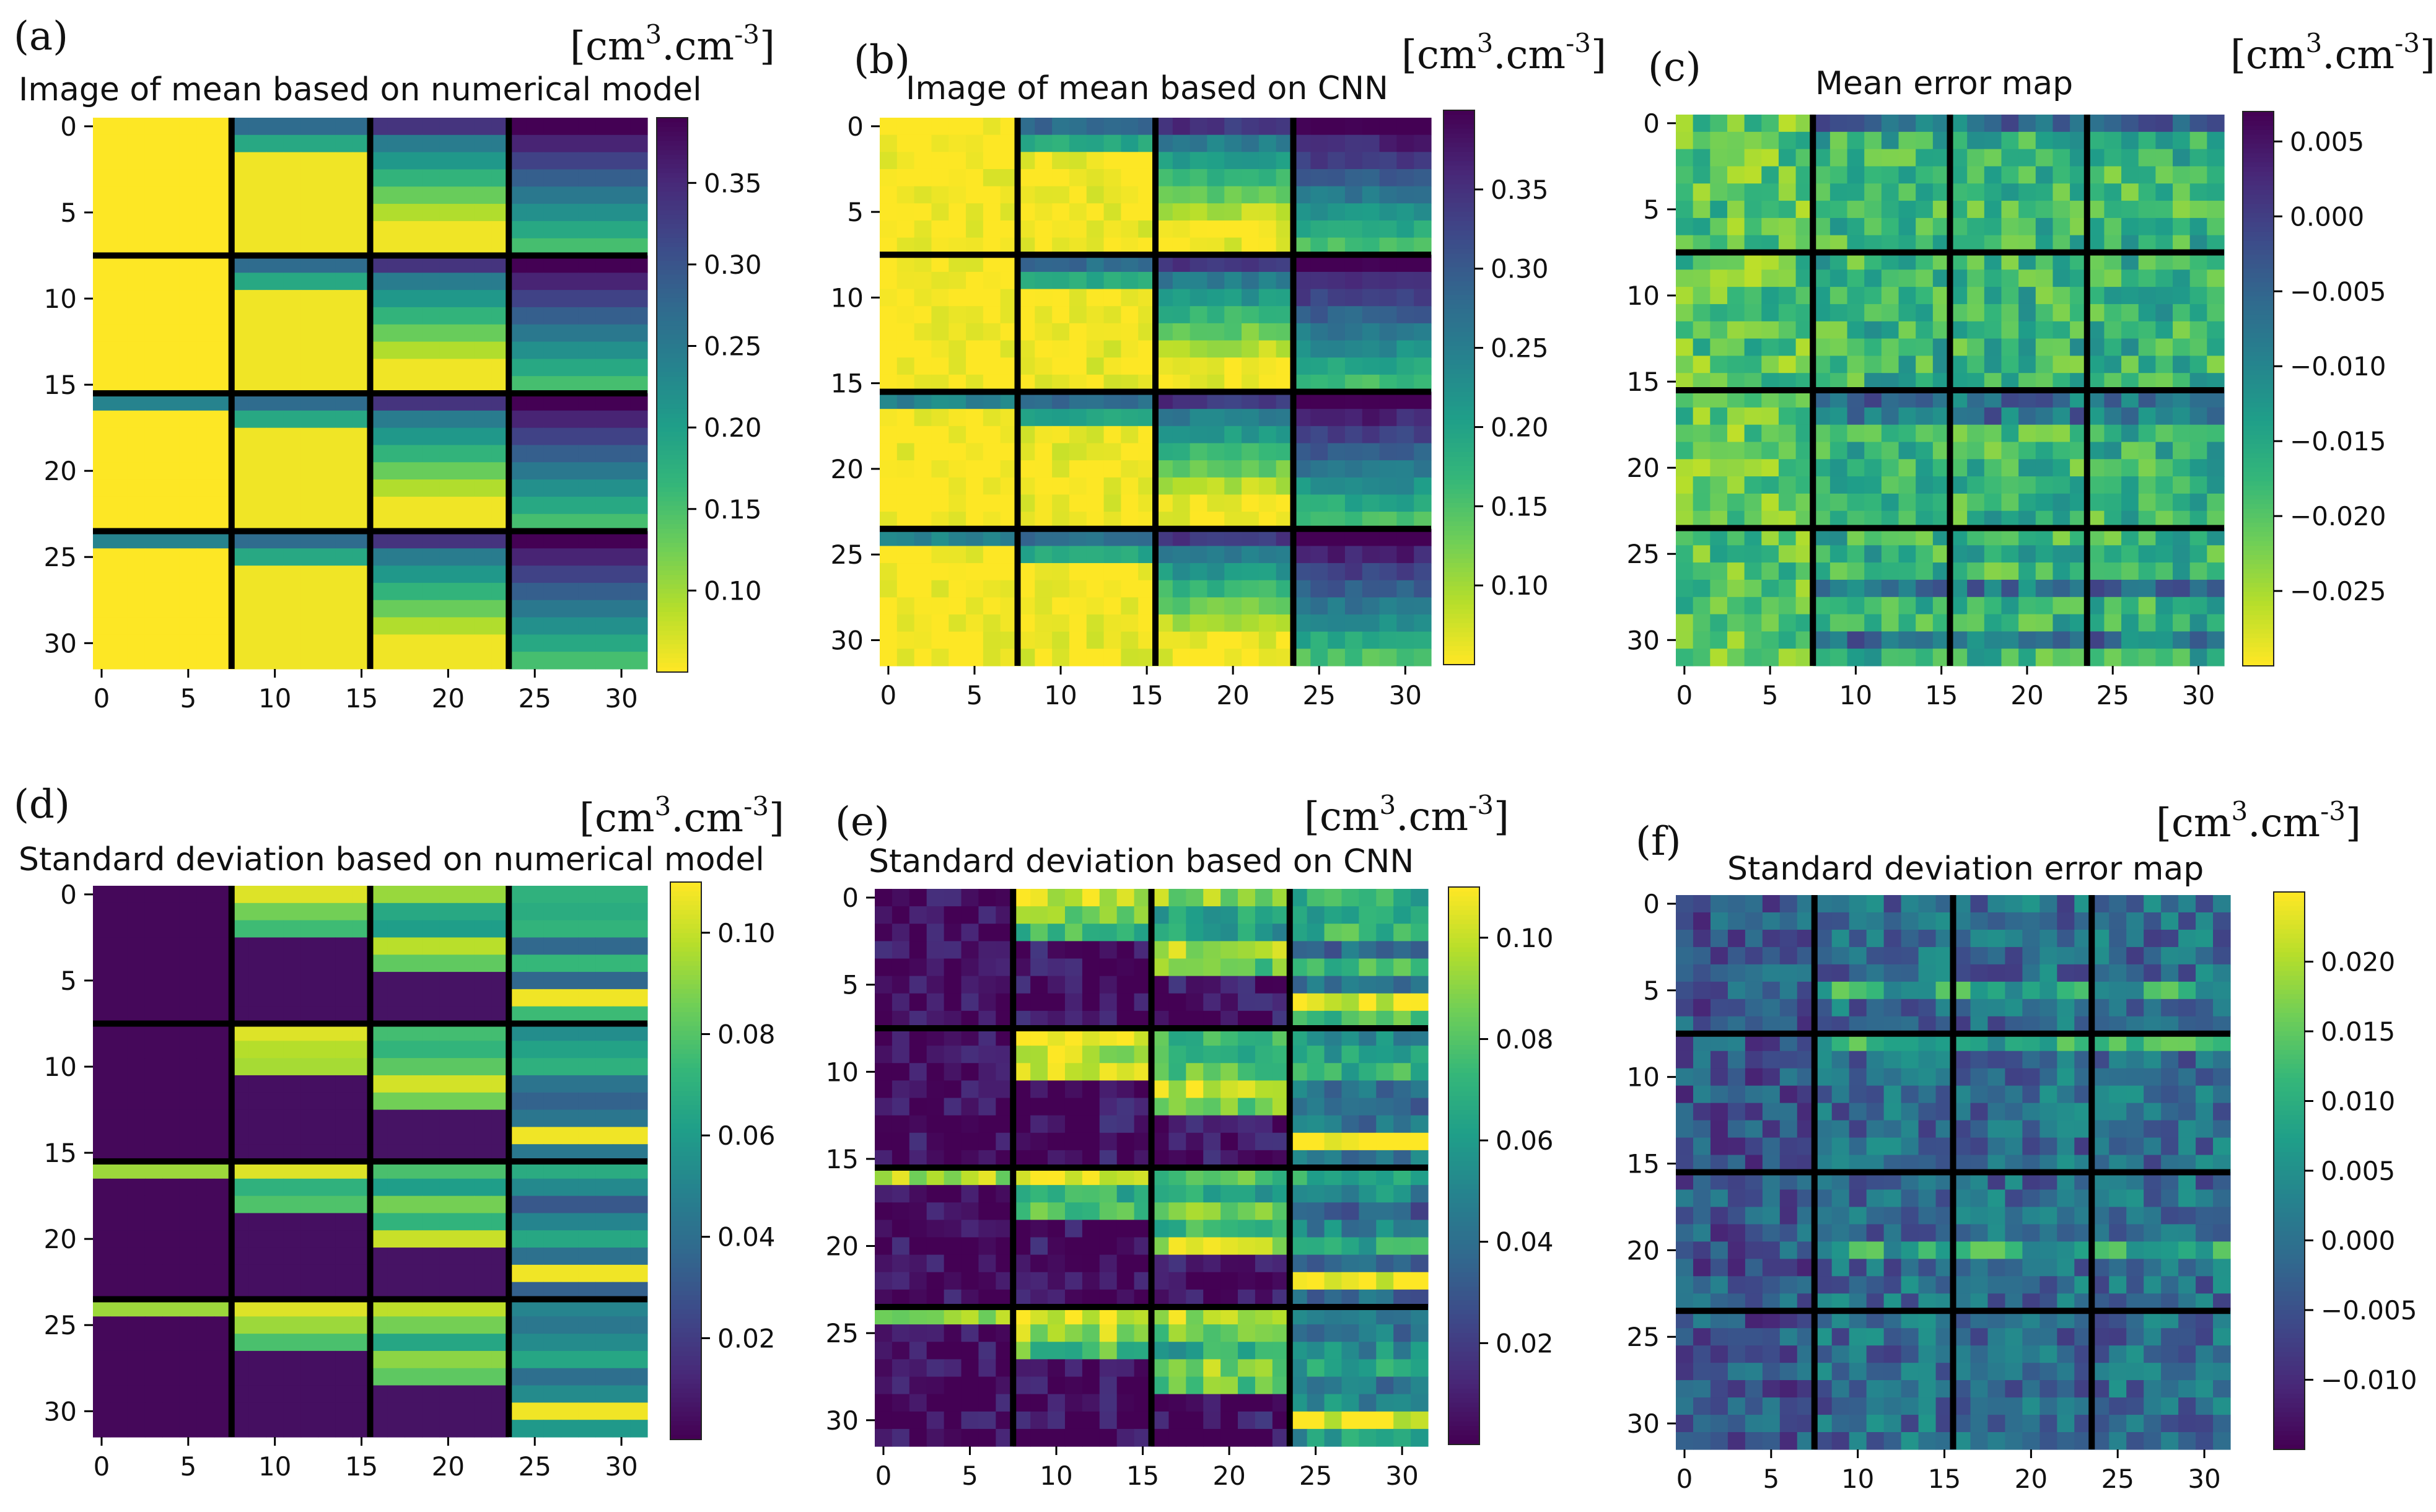 Image resolution: width=2436 pixels, height=1512 pixels. What do you see at coordinates (1651, 123) in the screenshot?
I see `y-tick-label: 0` at bounding box center [1651, 123].